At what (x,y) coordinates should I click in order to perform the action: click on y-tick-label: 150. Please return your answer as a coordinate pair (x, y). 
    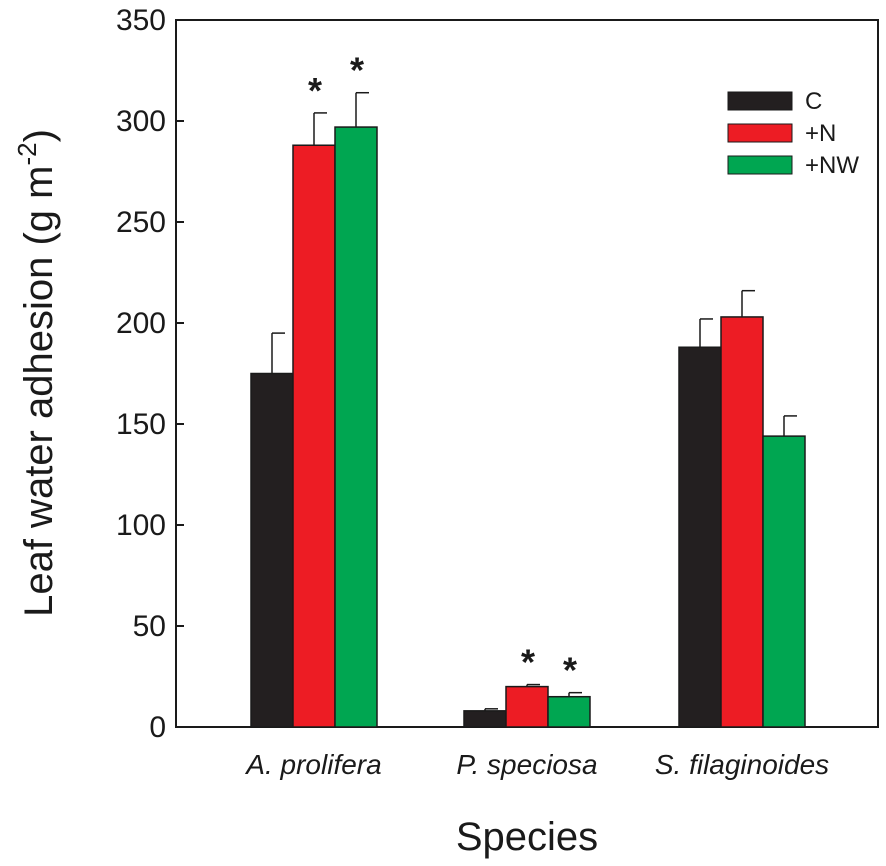
    Looking at the image, I should click on (141, 424).